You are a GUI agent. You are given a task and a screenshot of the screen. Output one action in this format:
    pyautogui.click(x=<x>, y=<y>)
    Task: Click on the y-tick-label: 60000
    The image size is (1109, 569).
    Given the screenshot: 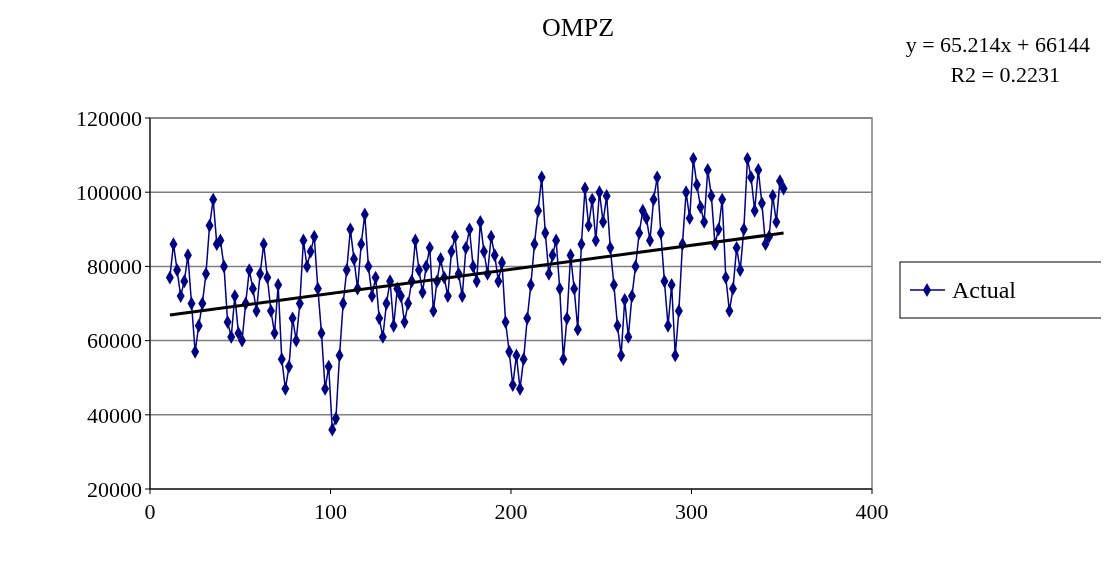 What is the action you would take?
    pyautogui.click(x=114, y=341)
    